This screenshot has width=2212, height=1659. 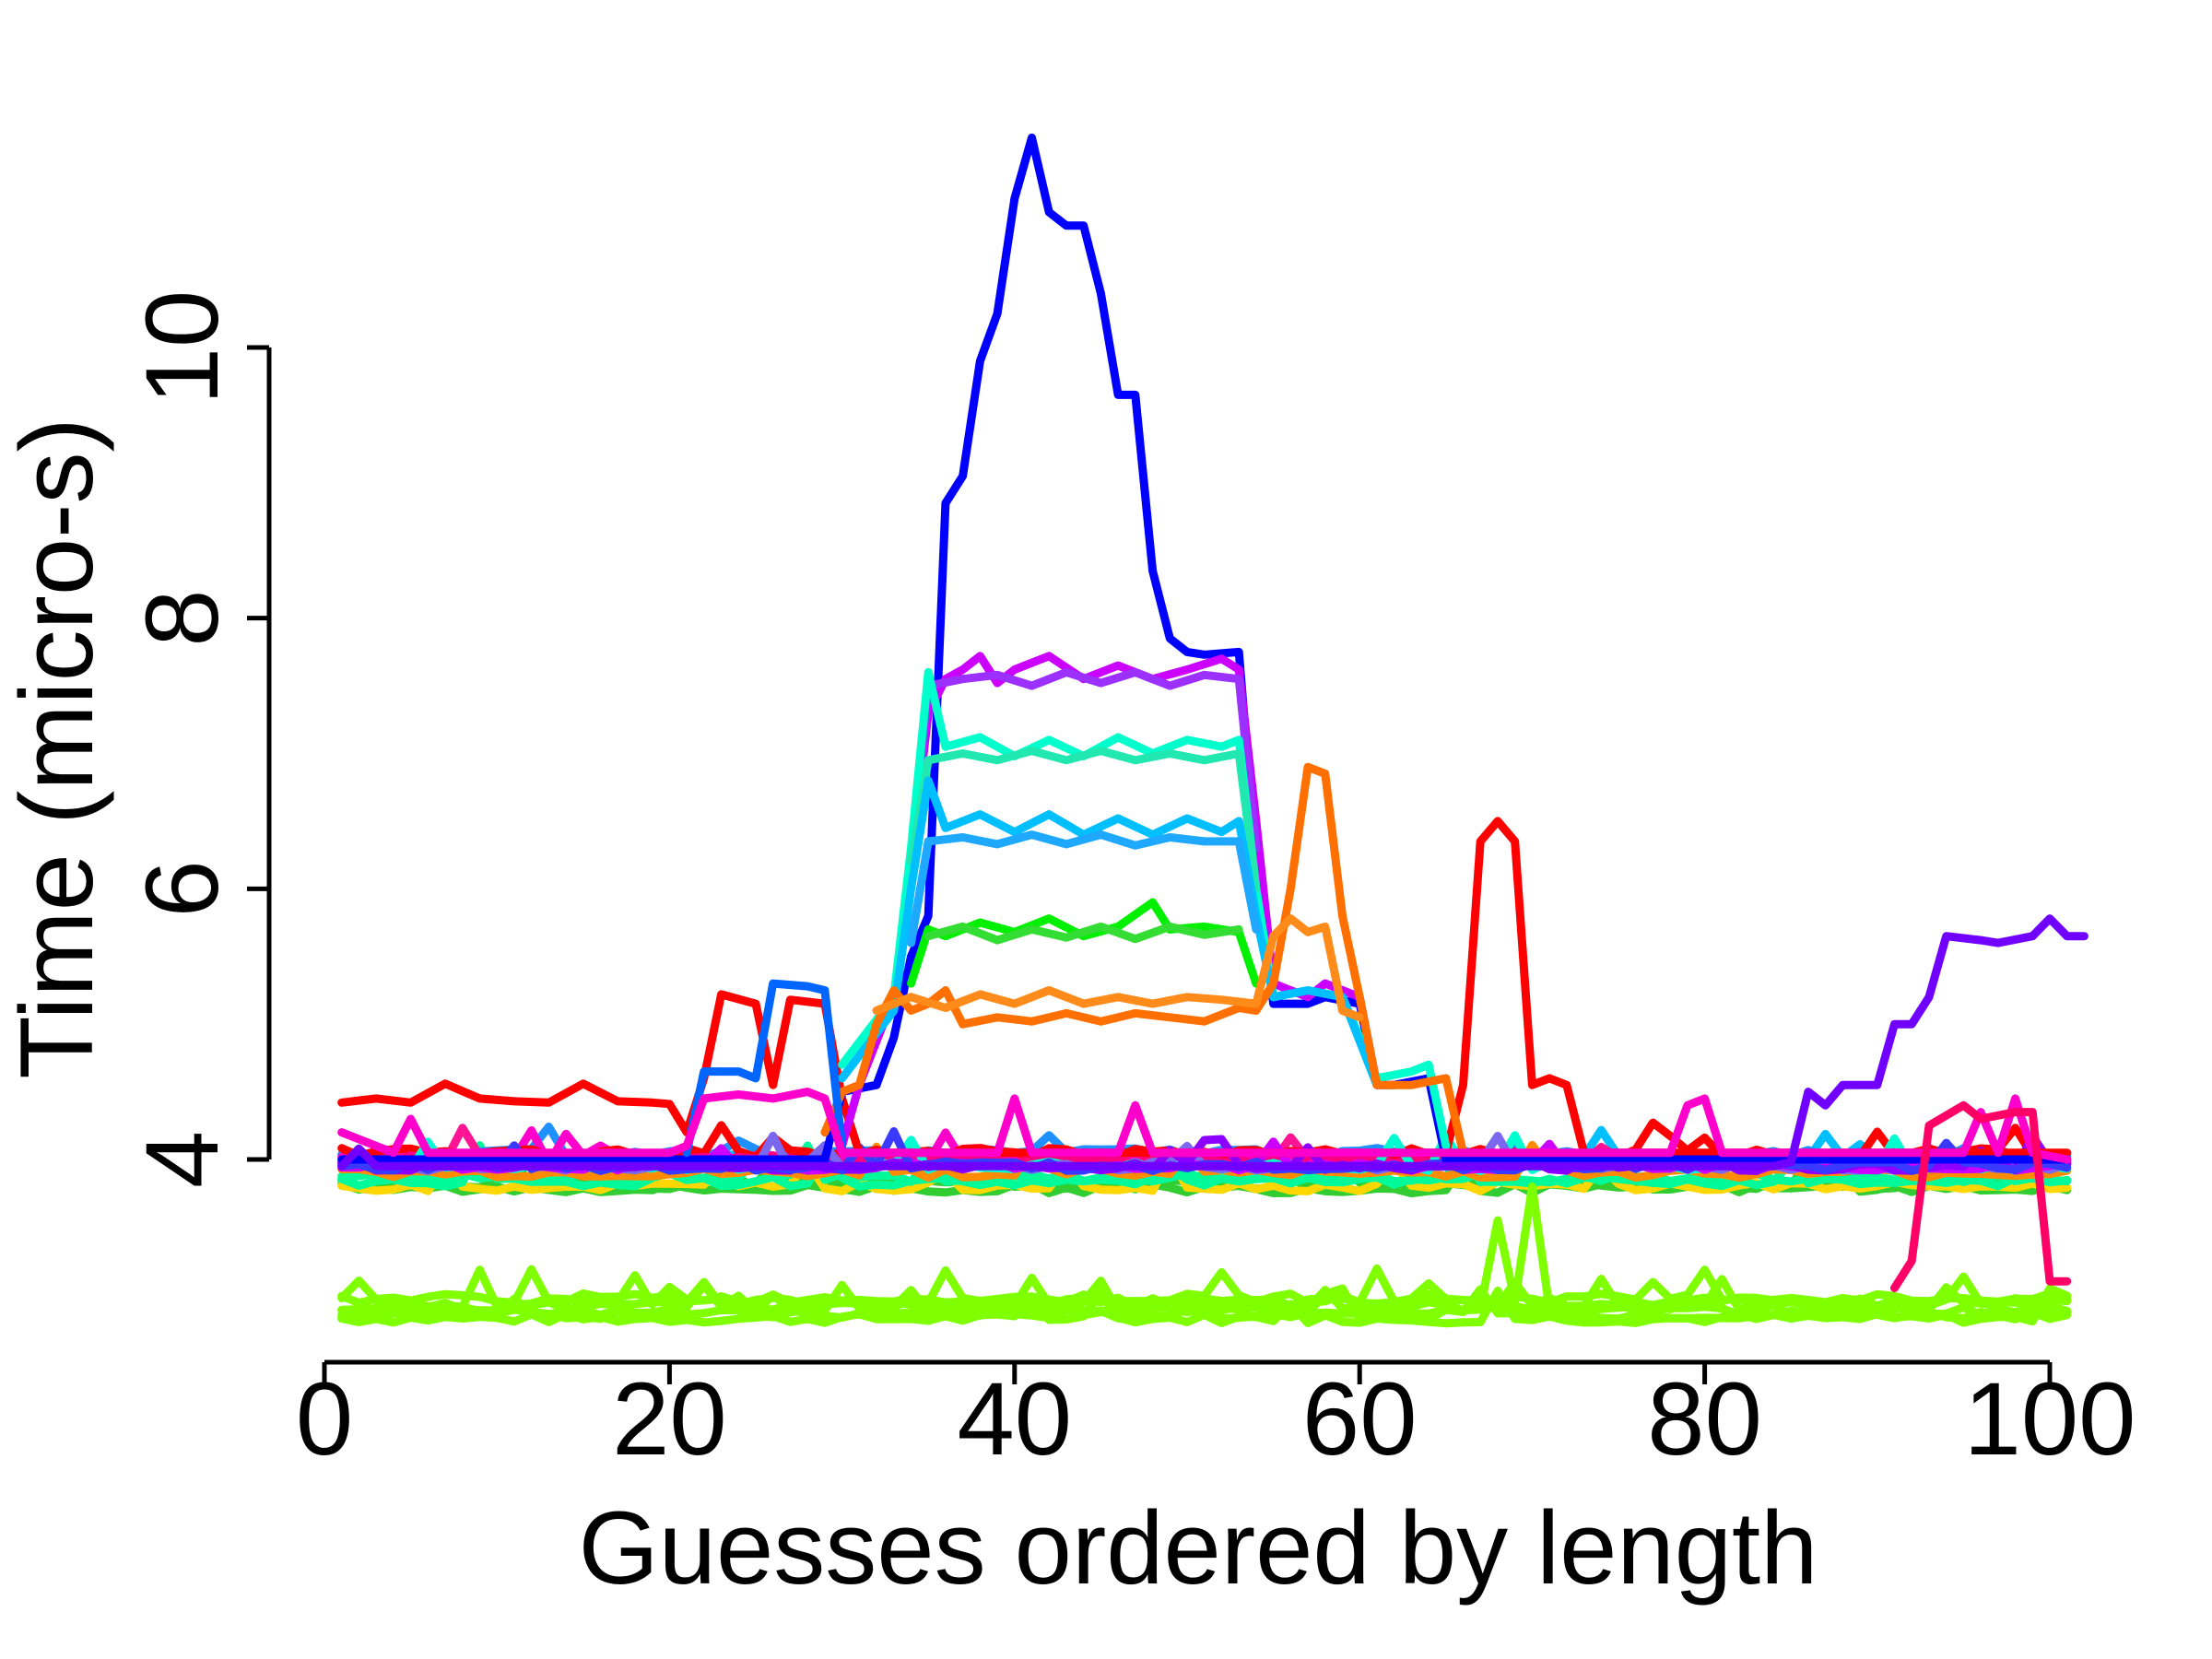 I want to click on x-tick-label: 80, so click(x=1704, y=1419).